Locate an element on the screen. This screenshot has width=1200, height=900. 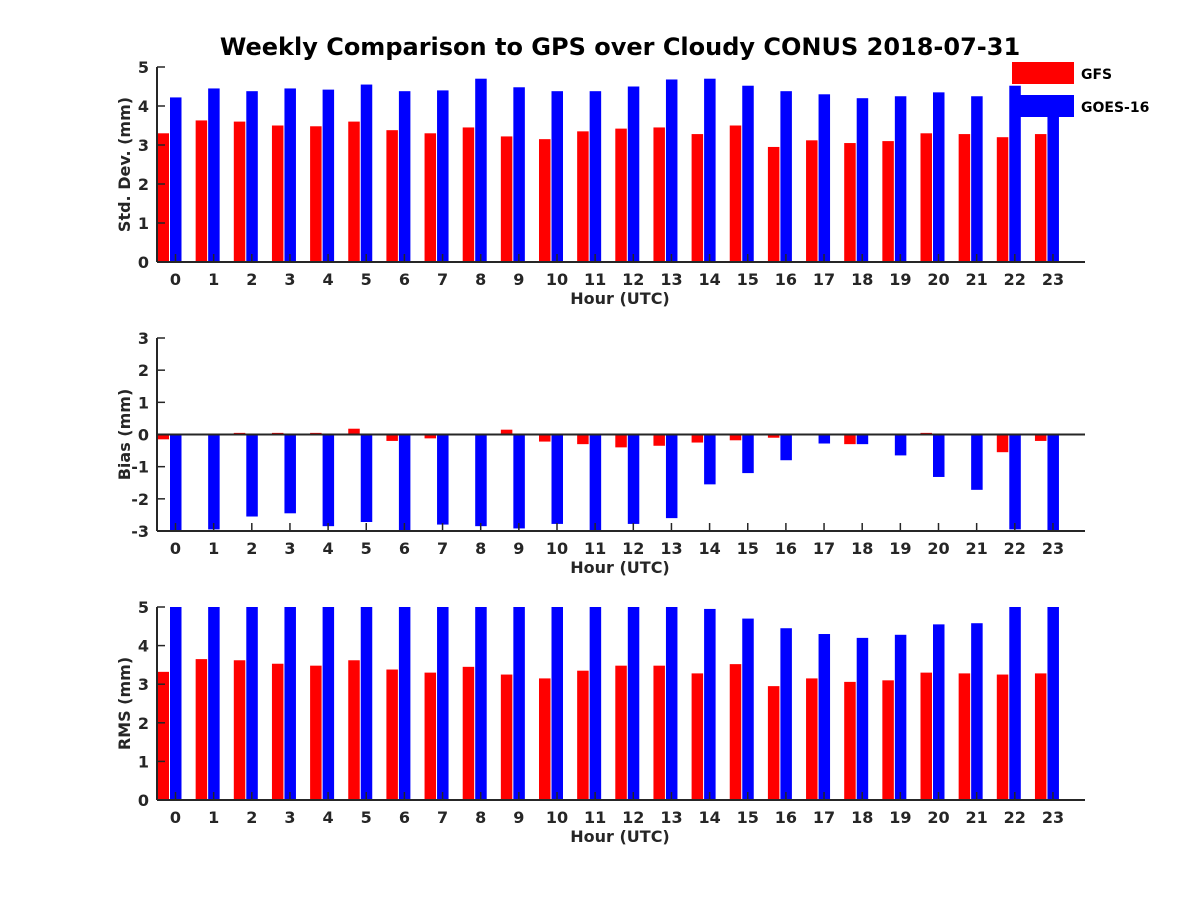
legend-label: GOES-16 is located at coordinates (1115, 108).